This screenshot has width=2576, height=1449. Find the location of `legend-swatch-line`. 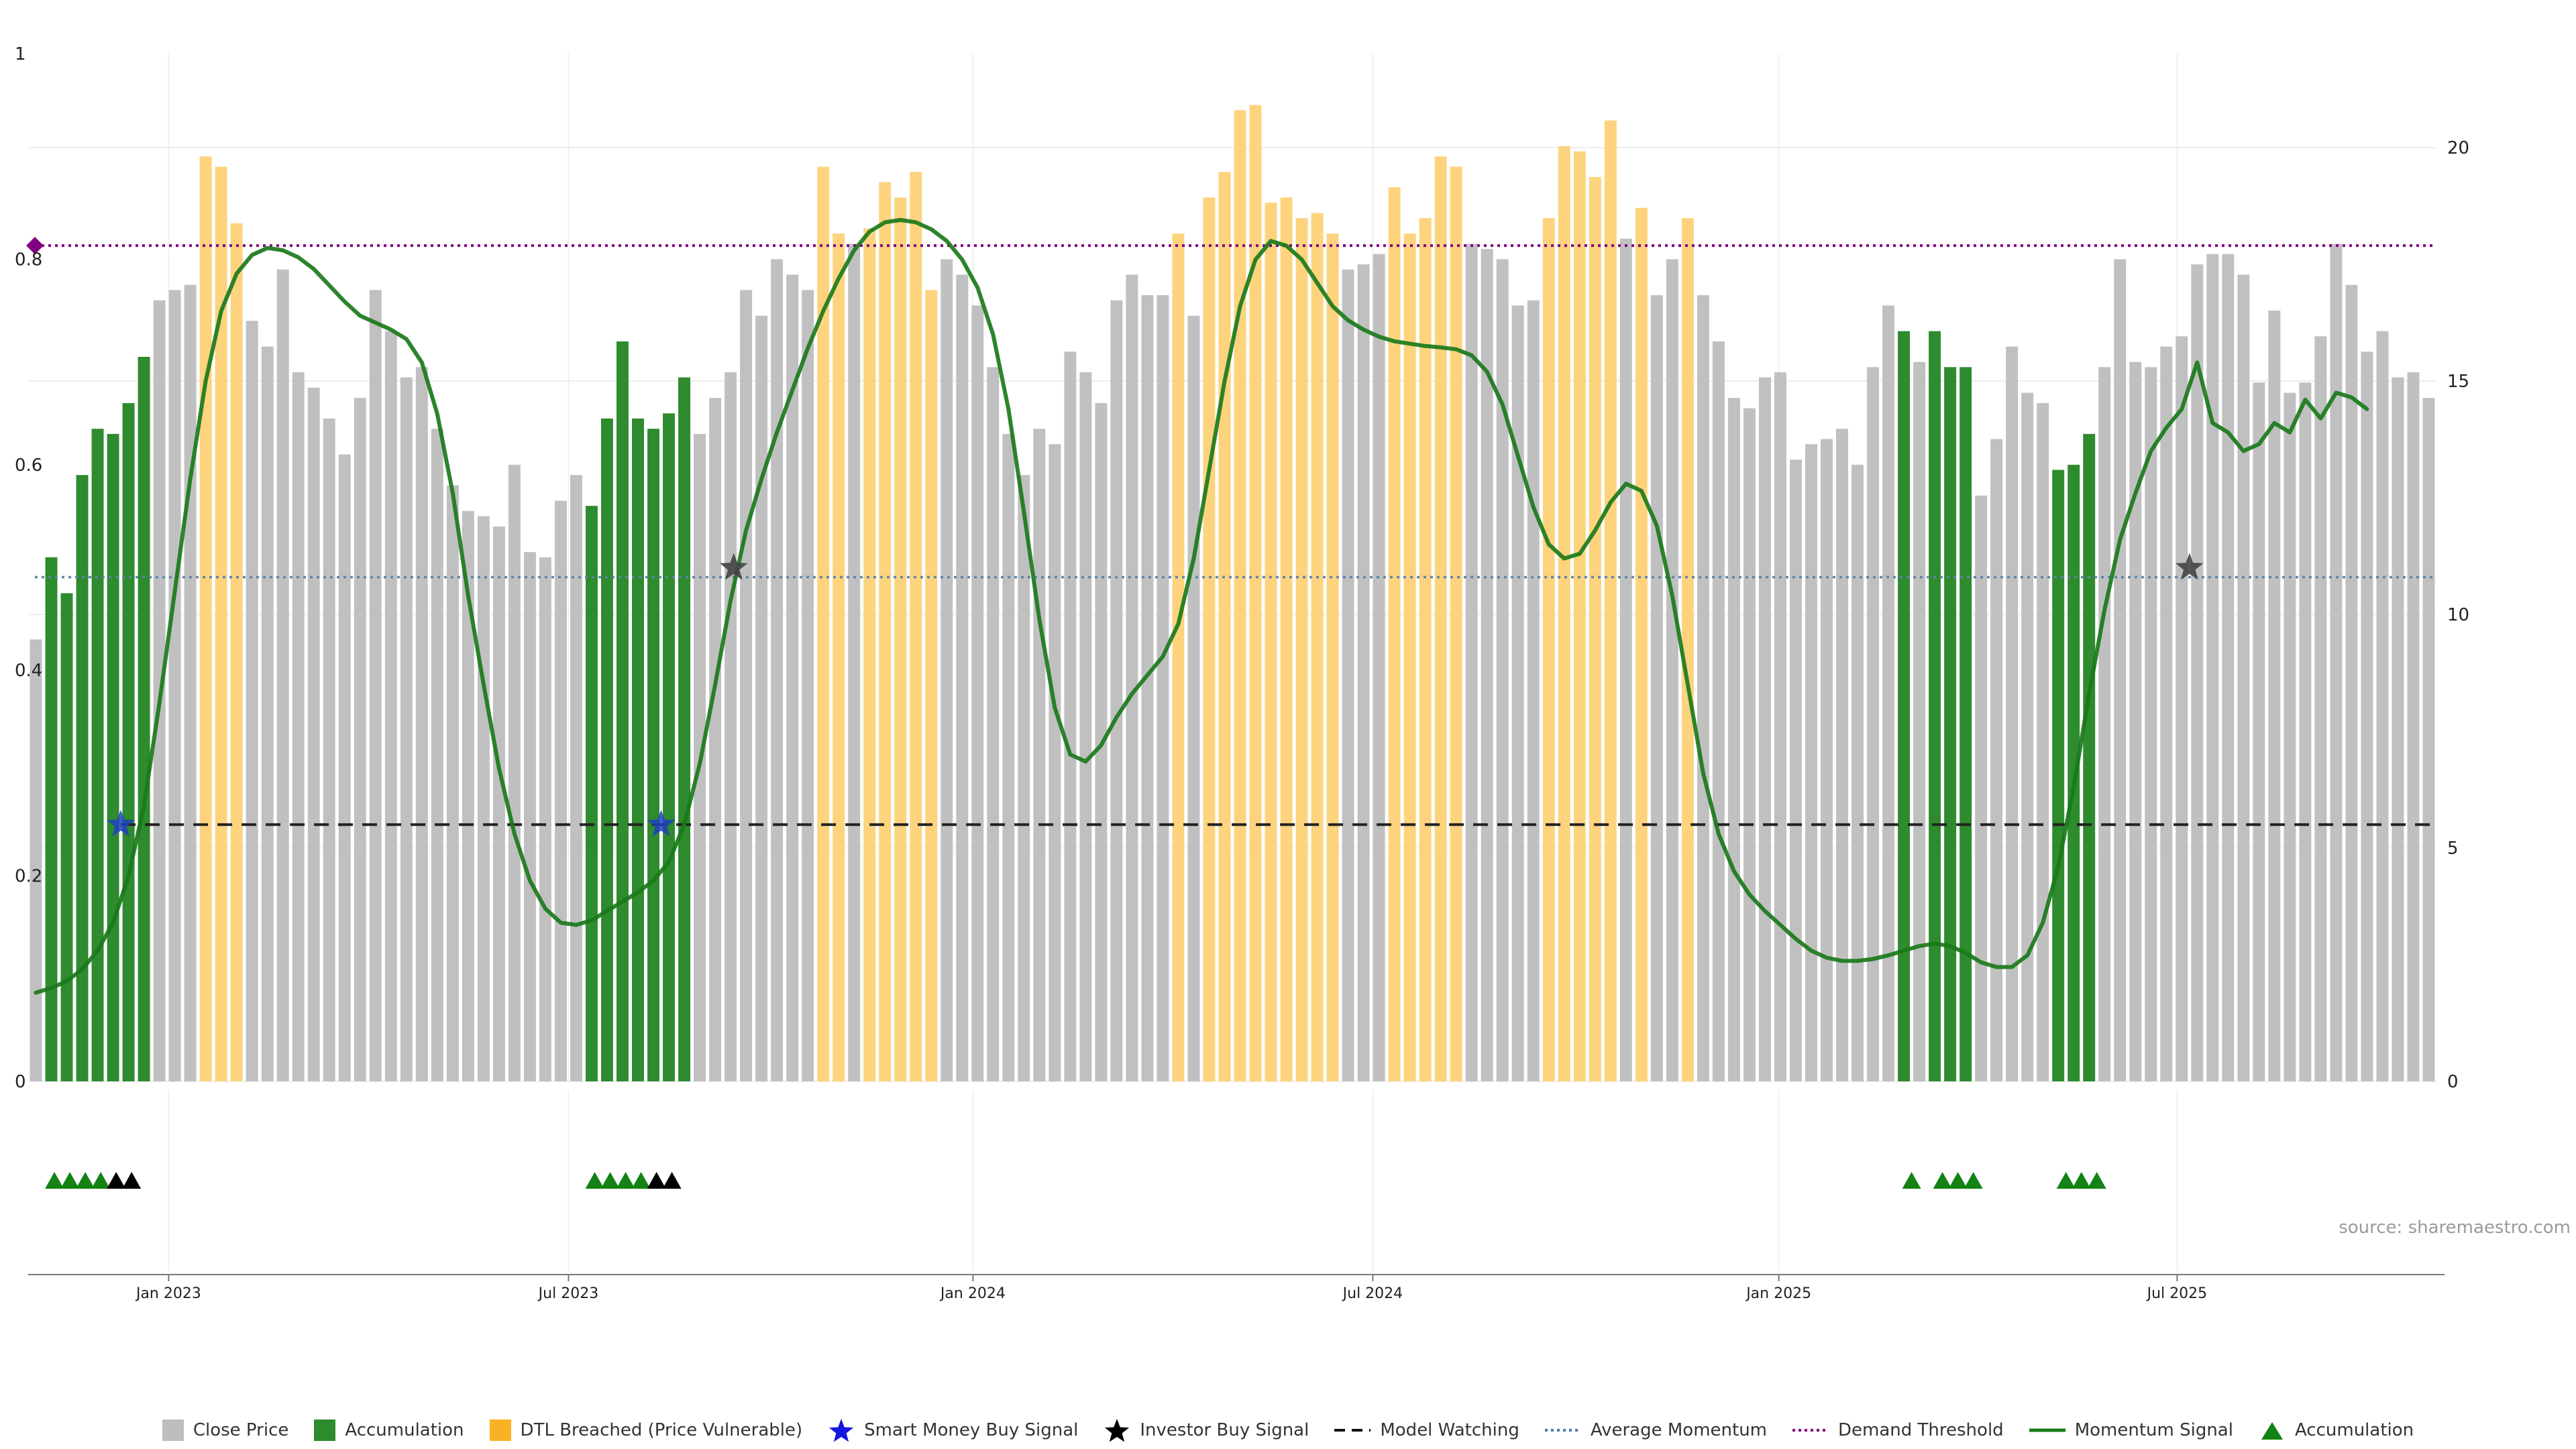

legend-swatch-line is located at coordinates (2047, 1430).